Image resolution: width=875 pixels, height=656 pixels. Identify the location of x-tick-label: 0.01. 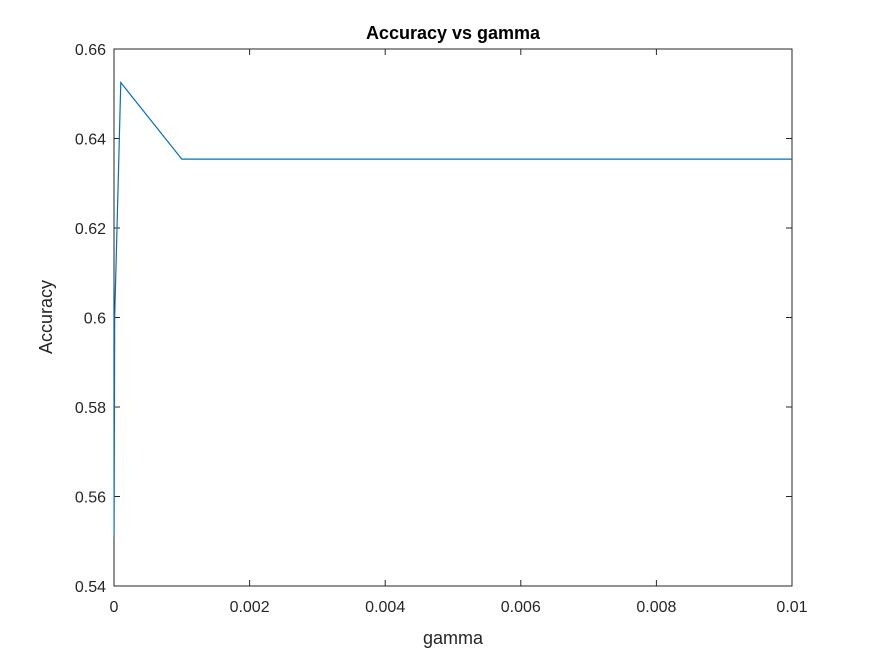
(791, 607).